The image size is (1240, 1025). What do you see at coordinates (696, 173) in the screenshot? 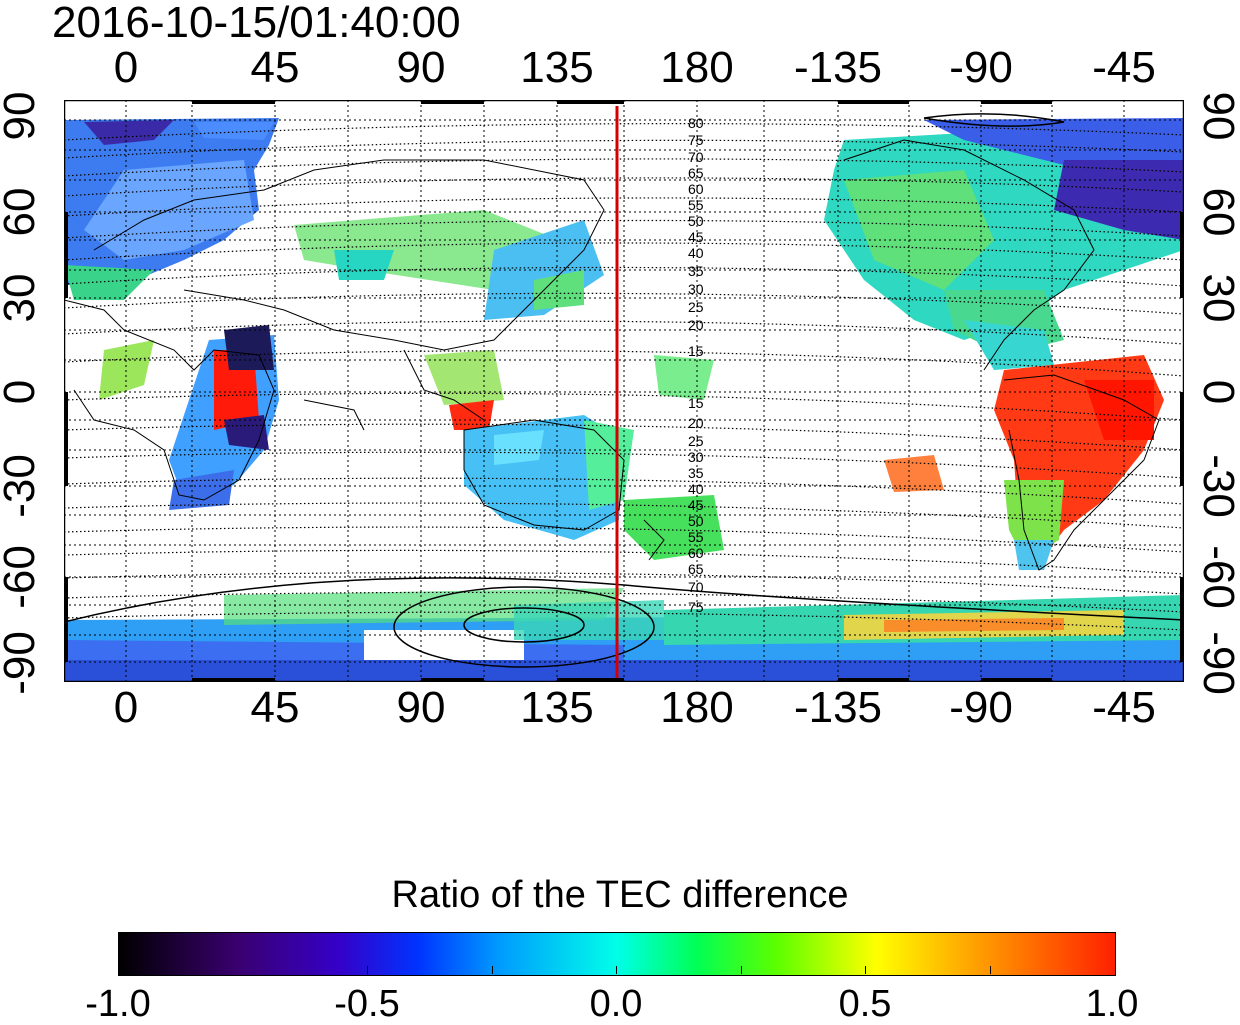
I see `contour-label-n-65: 65` at bounding box center [696, 173].